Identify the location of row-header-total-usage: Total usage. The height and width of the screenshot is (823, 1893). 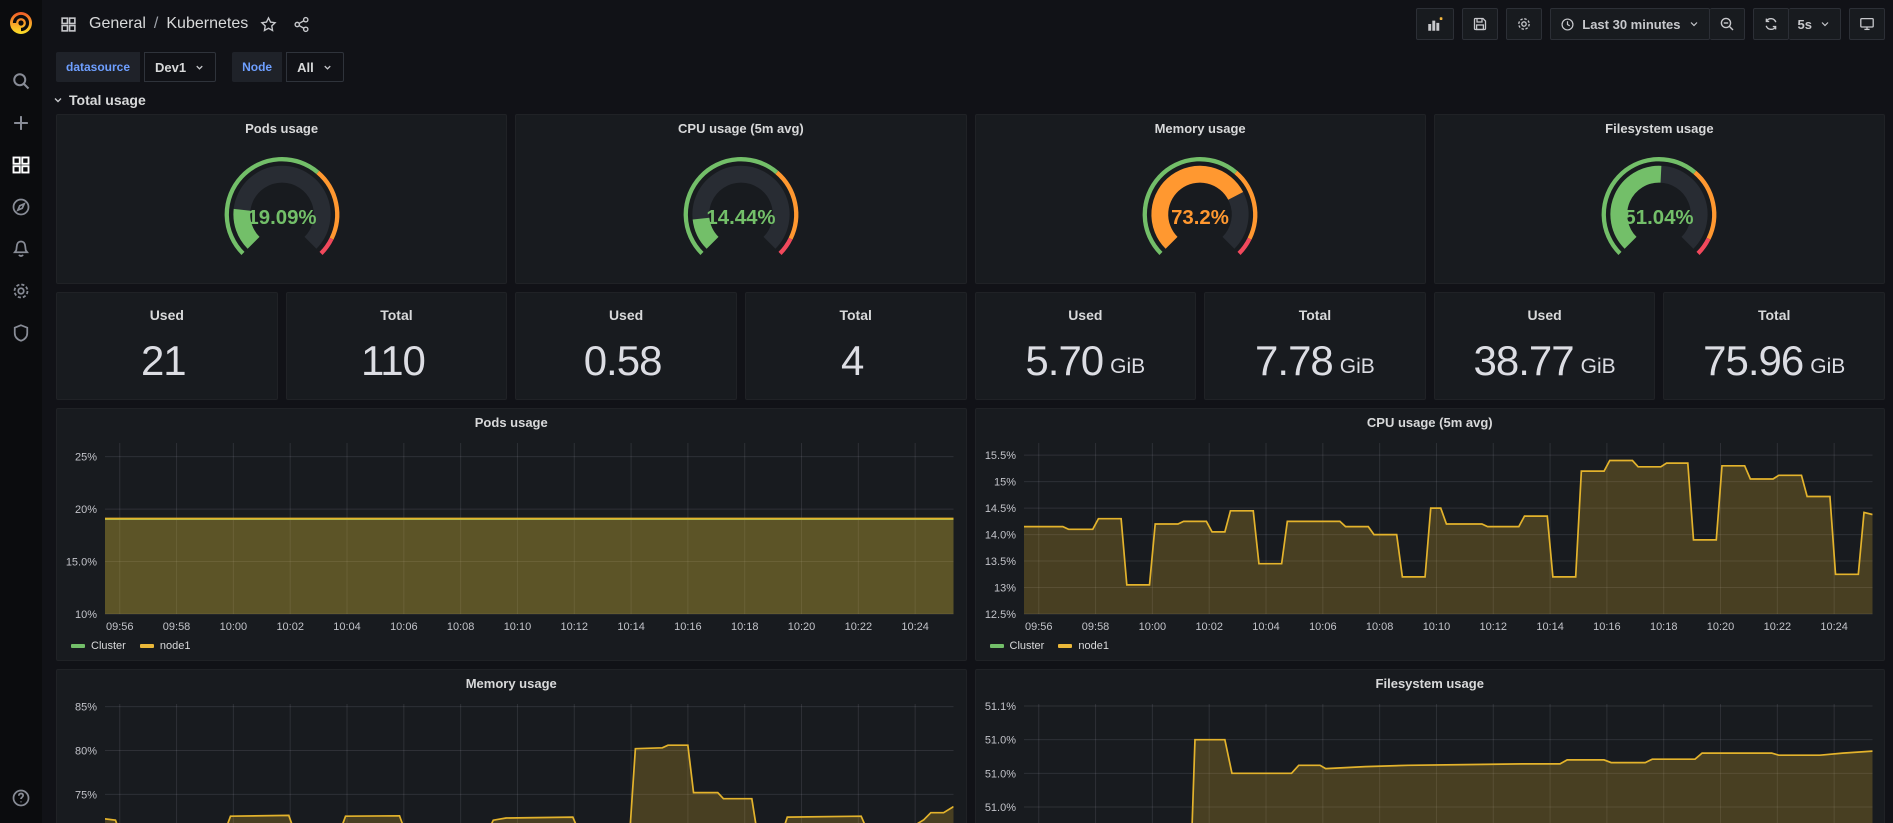
(967, 102).